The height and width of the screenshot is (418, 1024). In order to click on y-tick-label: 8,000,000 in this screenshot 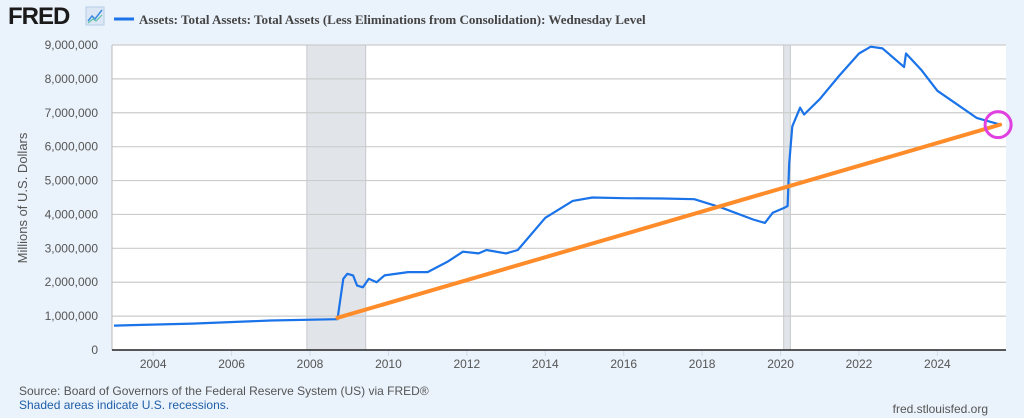, I will do `click(72, 79)`.